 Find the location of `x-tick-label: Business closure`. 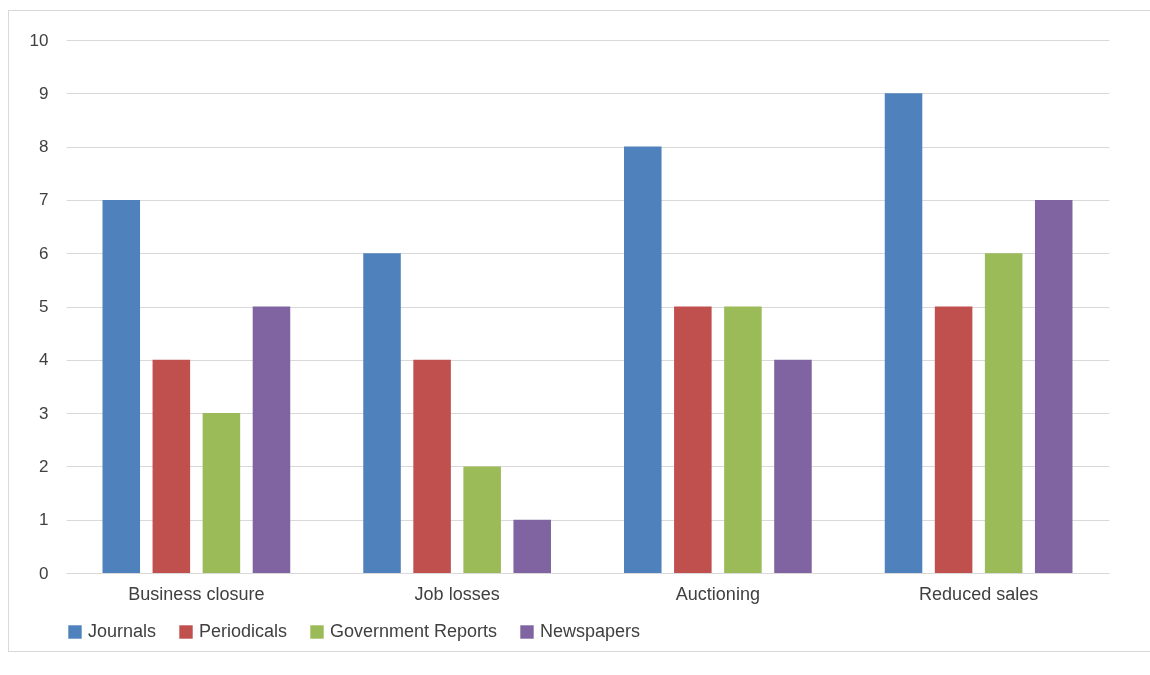

x-tick-label: Business closure is located at coordinates (196, 593).